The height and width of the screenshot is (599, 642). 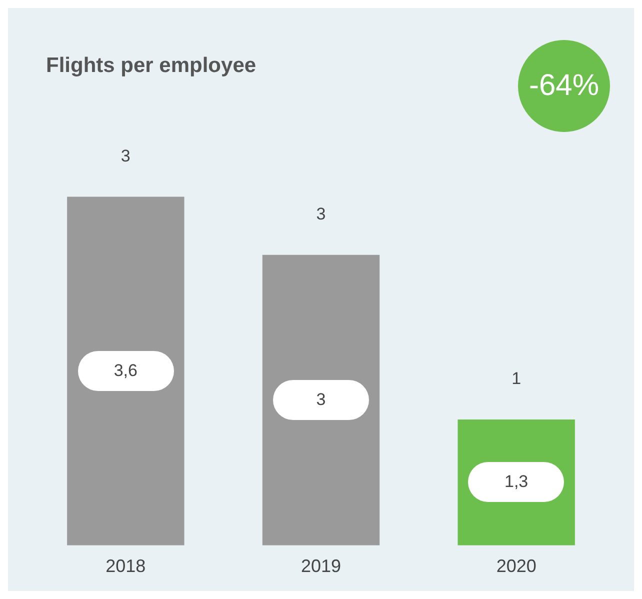 I want to click on x-tick-label: 2020, so click(x=516, y=566).